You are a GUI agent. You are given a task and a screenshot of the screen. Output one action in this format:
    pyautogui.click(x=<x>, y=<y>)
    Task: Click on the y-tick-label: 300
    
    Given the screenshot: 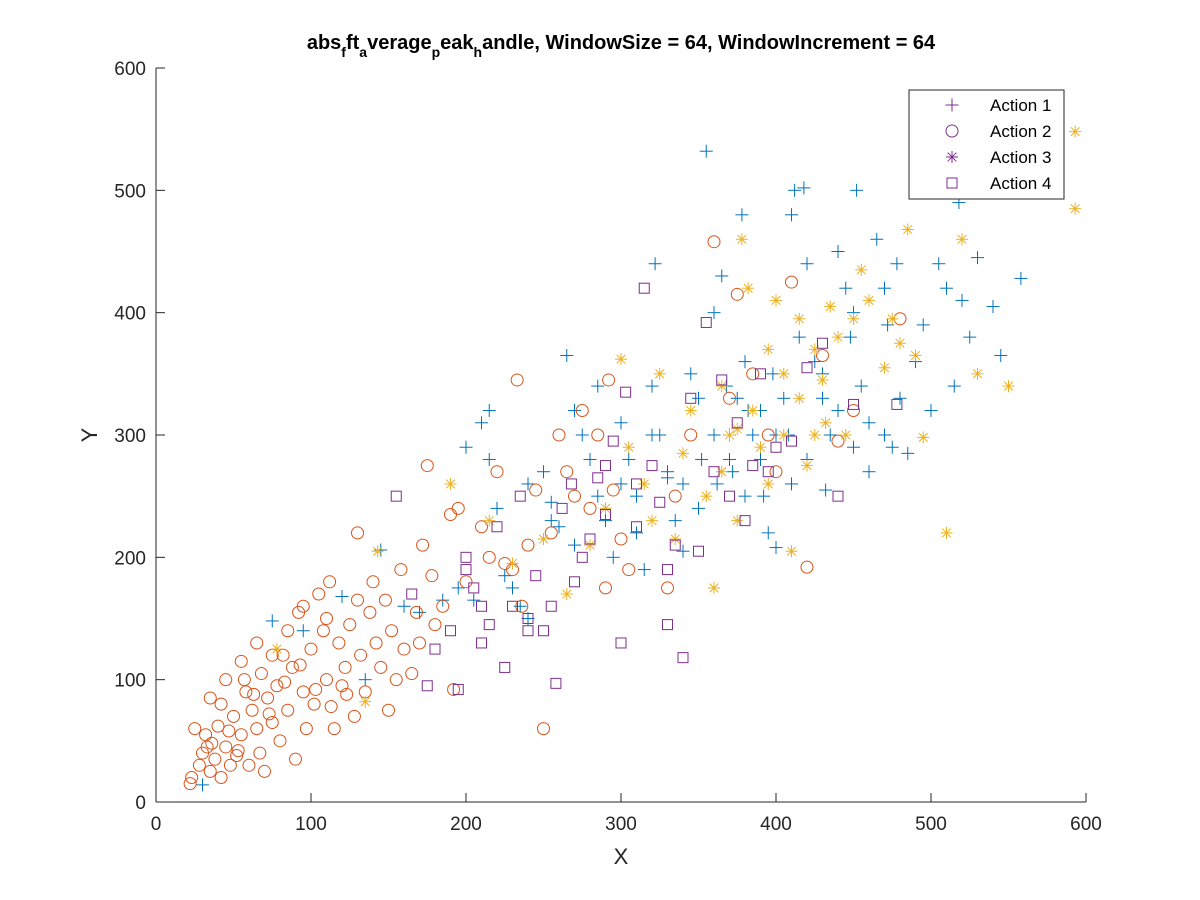 What is the action you would take?
    pyautogui.click(x=130, y=436)
    